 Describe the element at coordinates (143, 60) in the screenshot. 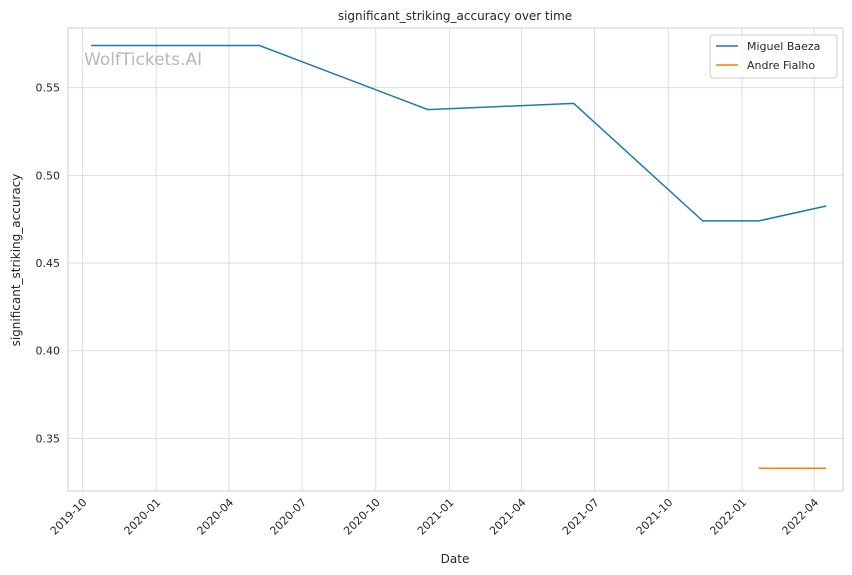

I see `watermark: WolfTickets.AI` at that location.